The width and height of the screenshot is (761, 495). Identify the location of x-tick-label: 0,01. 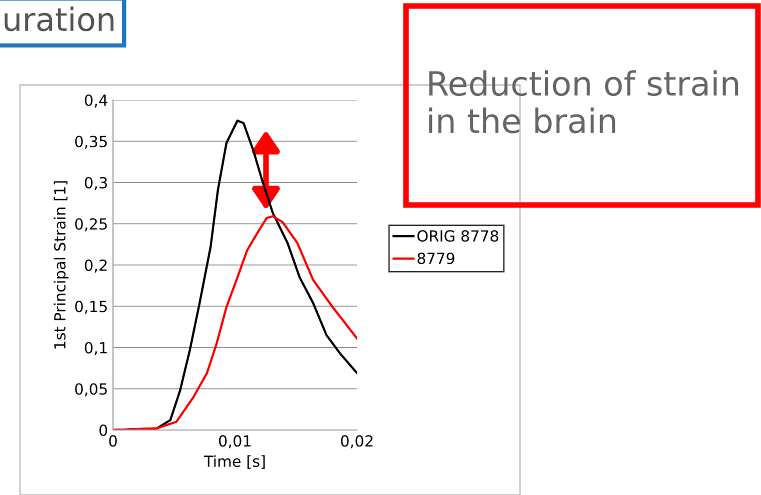
(235, 441).